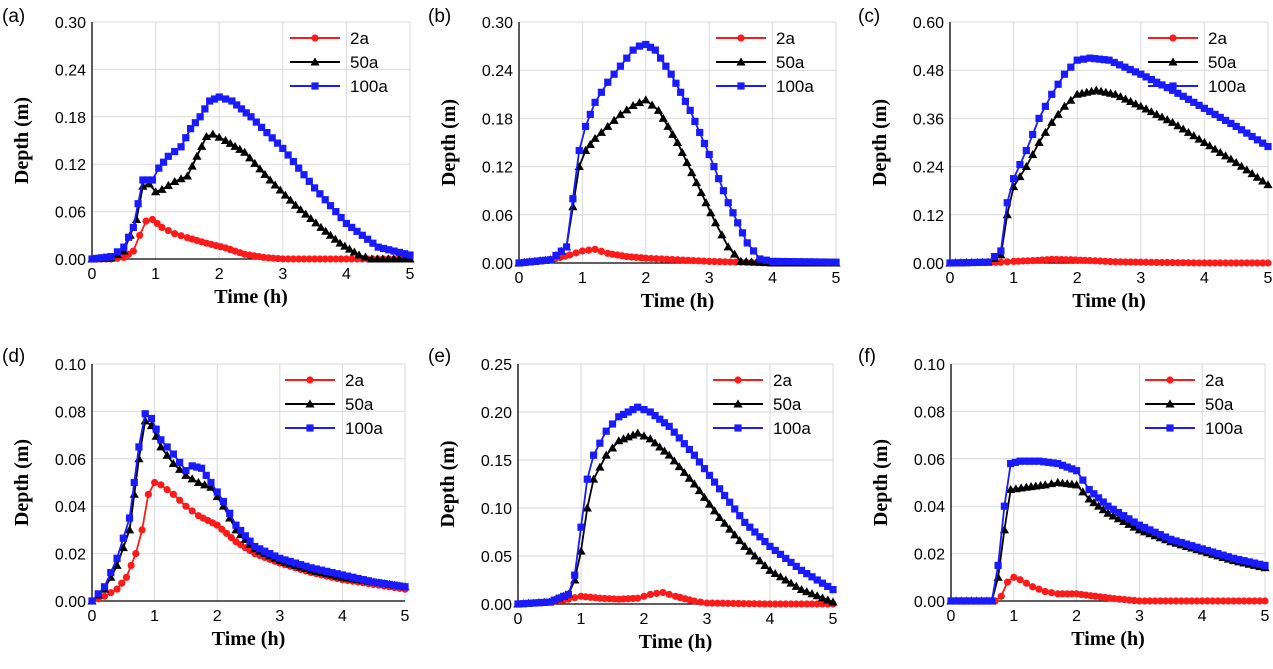 The image size is (1273, 669). I want to click on series-100a, so click(251, 178).